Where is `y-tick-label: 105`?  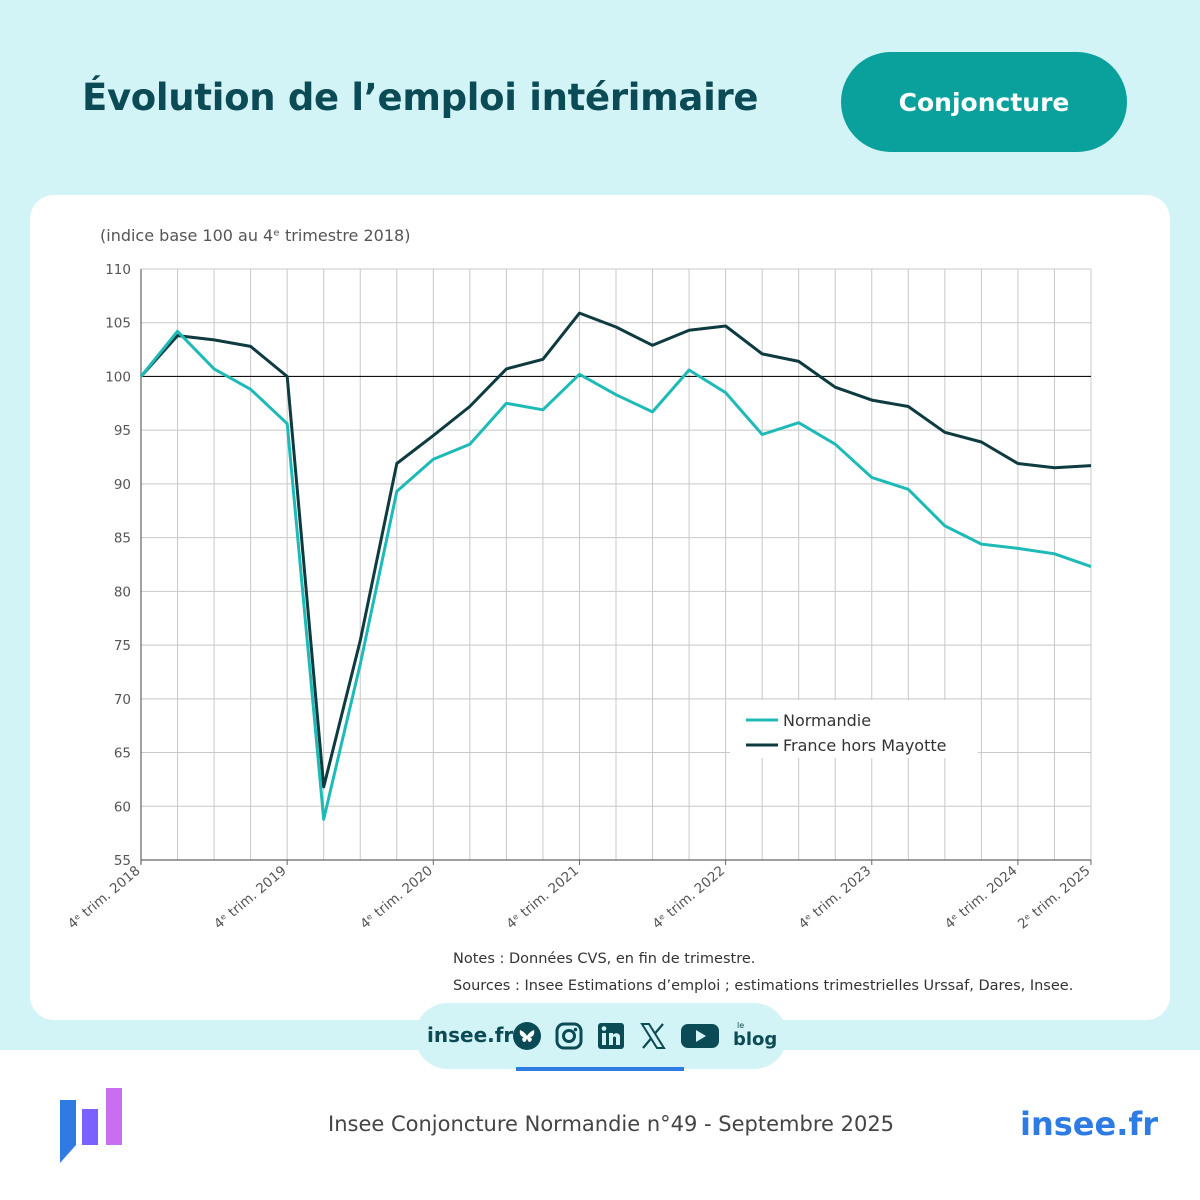 y-tick-label: 105 is located at coordinates (118, 324).